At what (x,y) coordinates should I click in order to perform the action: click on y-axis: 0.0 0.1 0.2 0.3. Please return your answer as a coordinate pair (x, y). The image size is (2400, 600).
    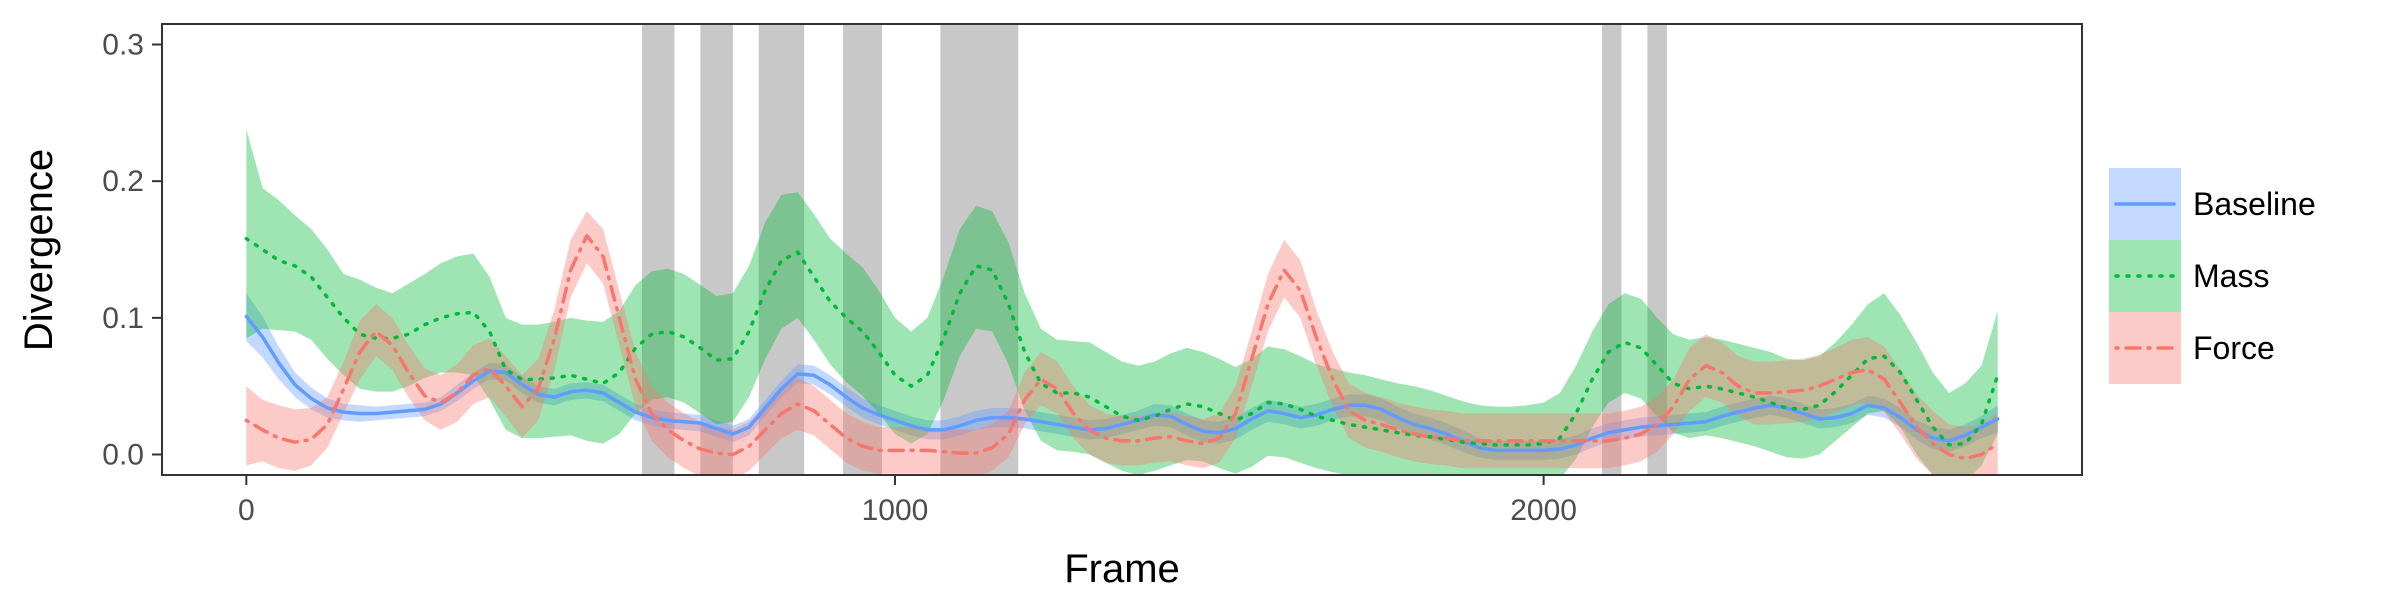
    Looking at the image, I should click on (132, 250).